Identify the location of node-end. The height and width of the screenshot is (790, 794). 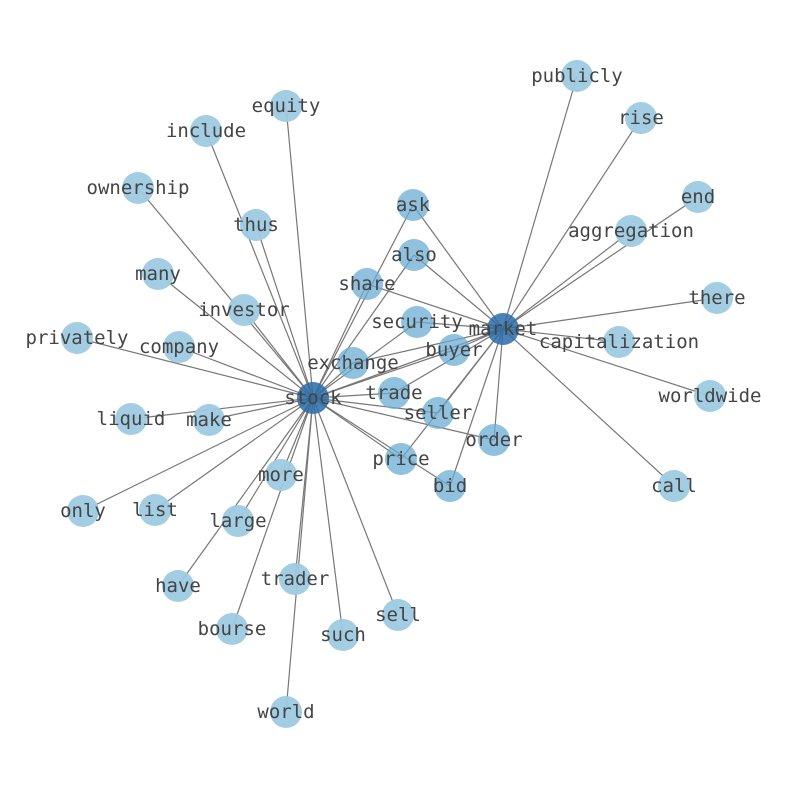
(698, 197).